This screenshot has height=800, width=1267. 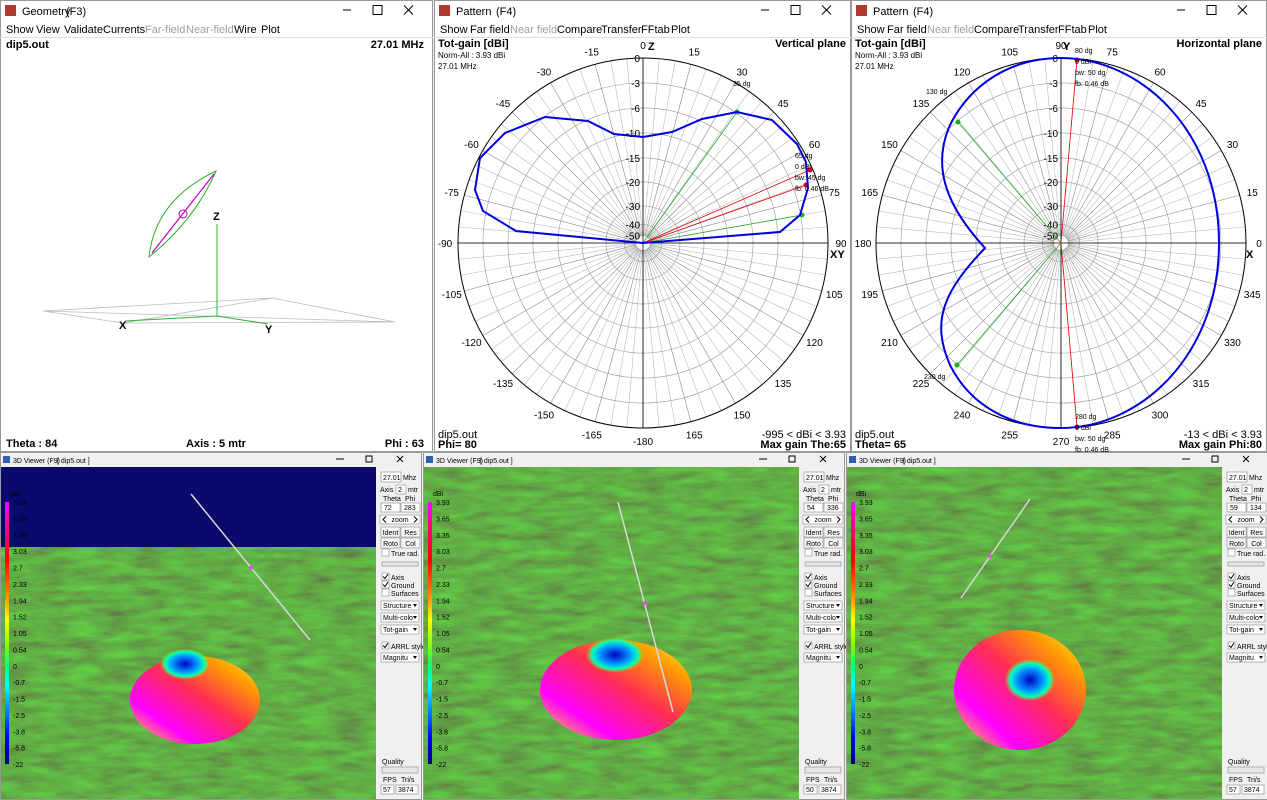 What do you see at coordinates (165, 30) in the screenshot?
I see `menu-item: Far-field` at bounding box center [165, 30].